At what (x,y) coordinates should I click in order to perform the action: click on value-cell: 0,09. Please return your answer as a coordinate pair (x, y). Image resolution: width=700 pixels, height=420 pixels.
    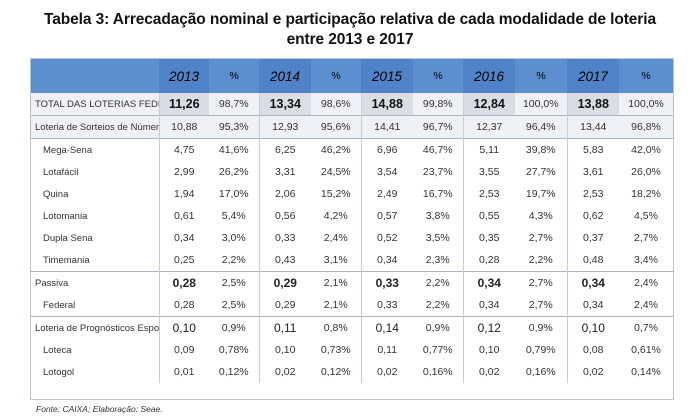
    Looking at the image, I should click on (183, 350).